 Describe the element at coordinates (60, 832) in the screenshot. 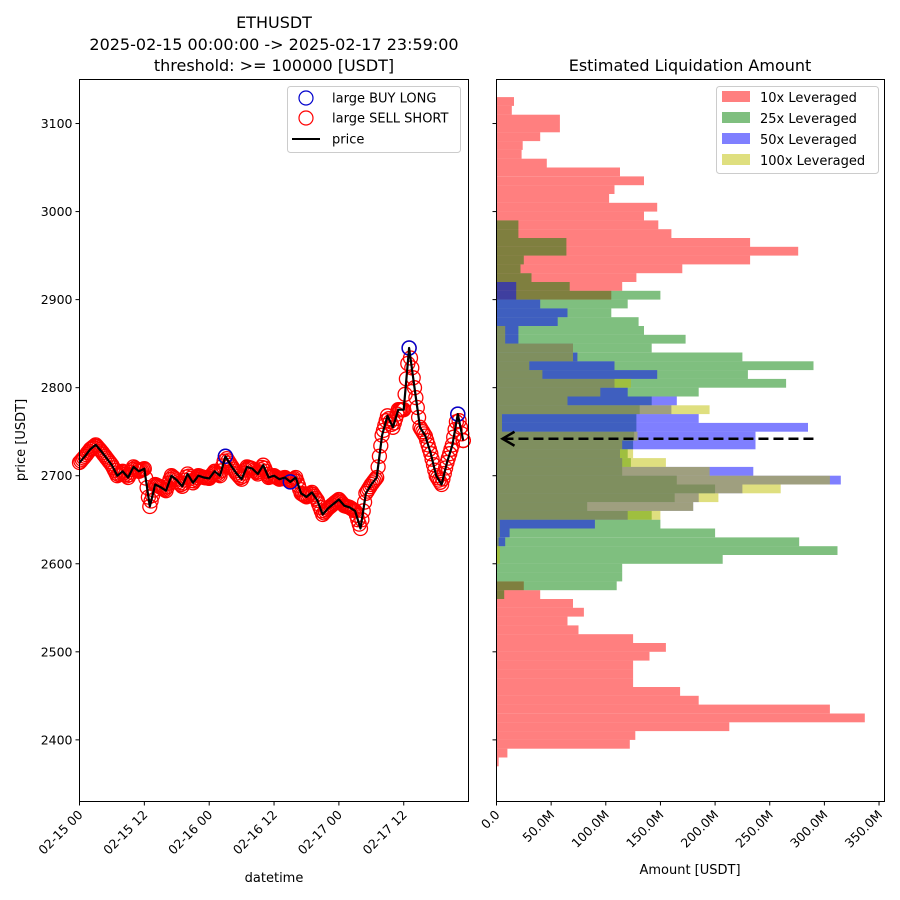

I see `price-x-tick-label: 02-15 00` at that location.